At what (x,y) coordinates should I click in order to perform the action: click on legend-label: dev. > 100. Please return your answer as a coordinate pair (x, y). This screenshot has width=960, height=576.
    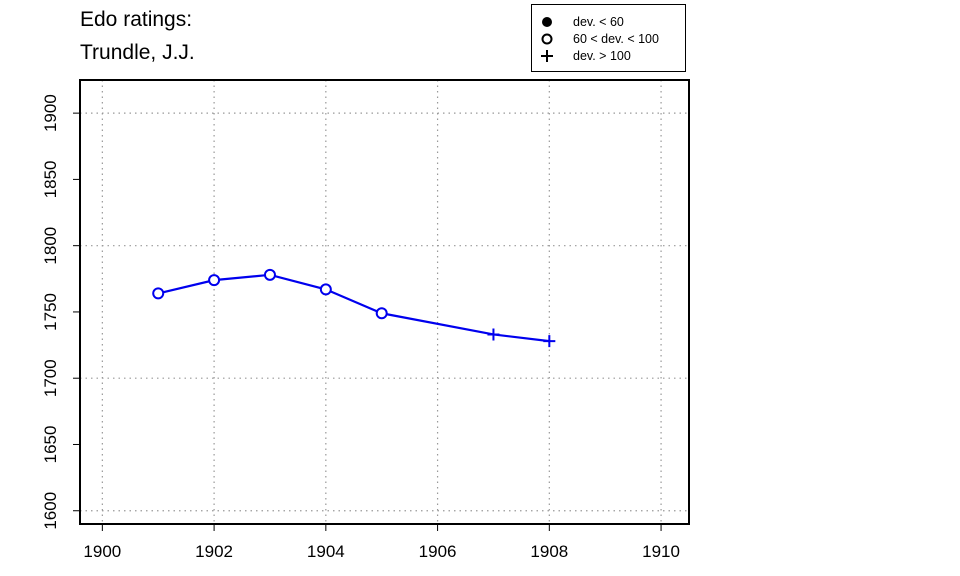
    Looking at the image, I should click on (602, 56).